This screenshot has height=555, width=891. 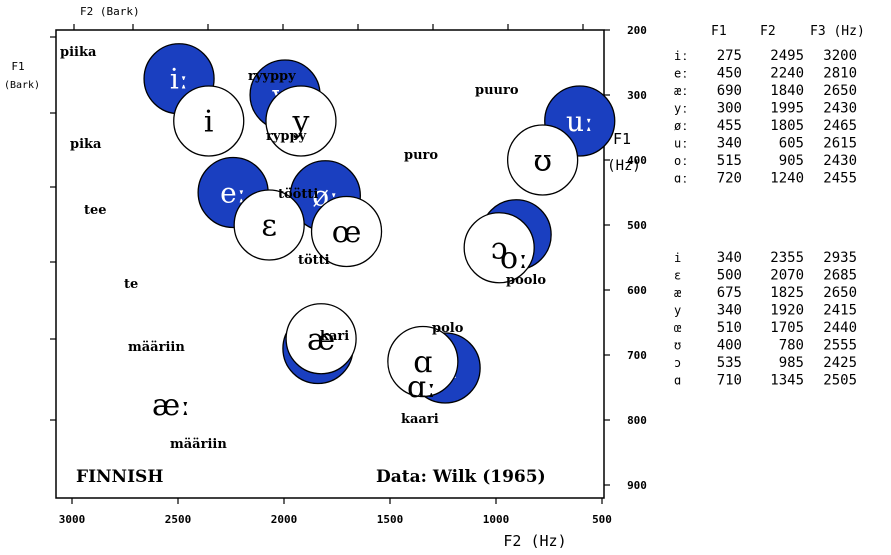 I want to click on example-word: tee, so click(x=95, y=210).